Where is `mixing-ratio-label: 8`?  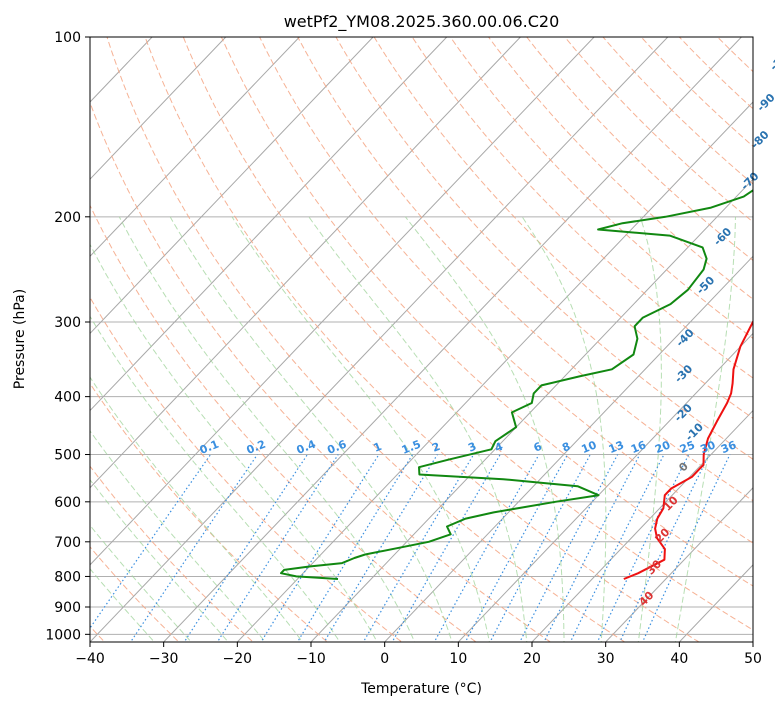 mixing-ratio-label: 8 is located at coordinates (566, 447).